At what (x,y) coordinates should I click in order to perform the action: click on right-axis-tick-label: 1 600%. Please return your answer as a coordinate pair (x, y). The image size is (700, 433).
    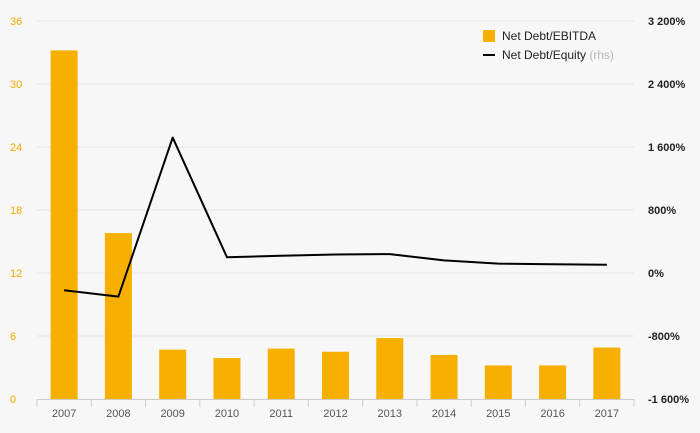
    Looking at the image, I should click on (667, 148).